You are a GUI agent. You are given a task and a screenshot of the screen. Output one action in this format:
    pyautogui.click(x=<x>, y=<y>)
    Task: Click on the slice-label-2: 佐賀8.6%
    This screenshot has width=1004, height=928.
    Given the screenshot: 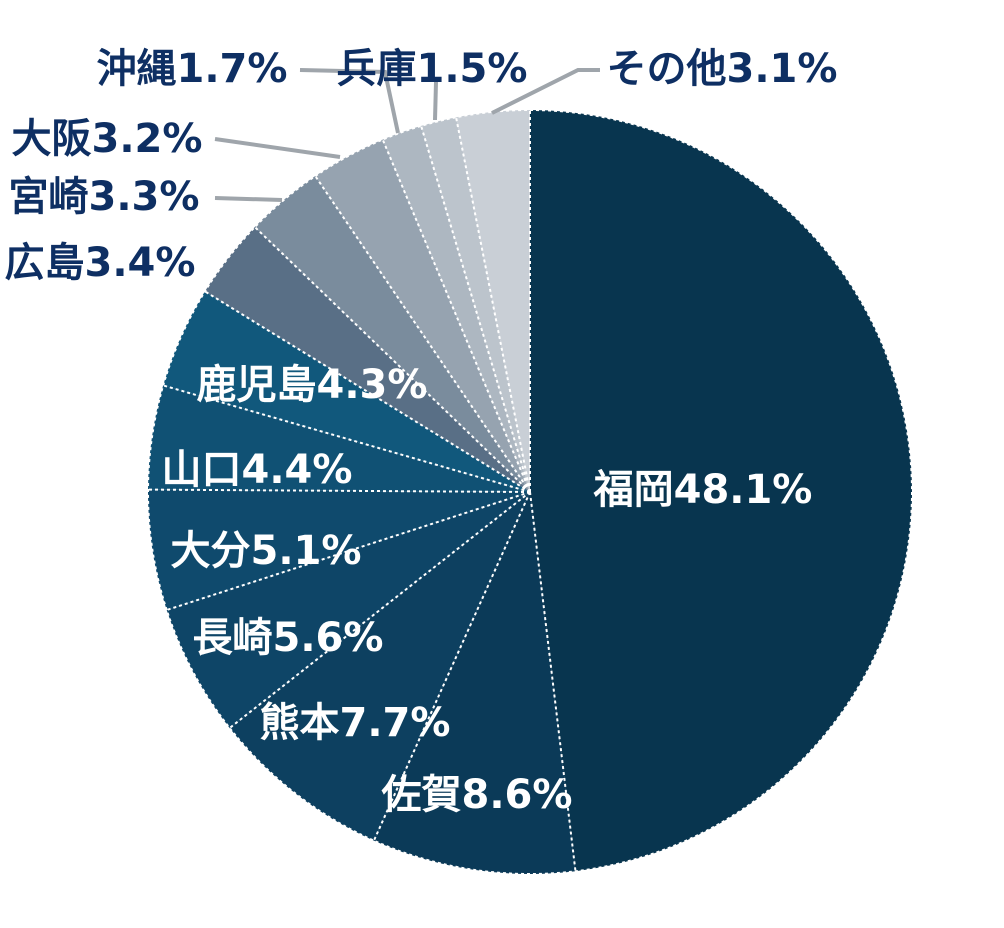 What is the action you would take?
    pyautogui.click(x=477, y=795)
    